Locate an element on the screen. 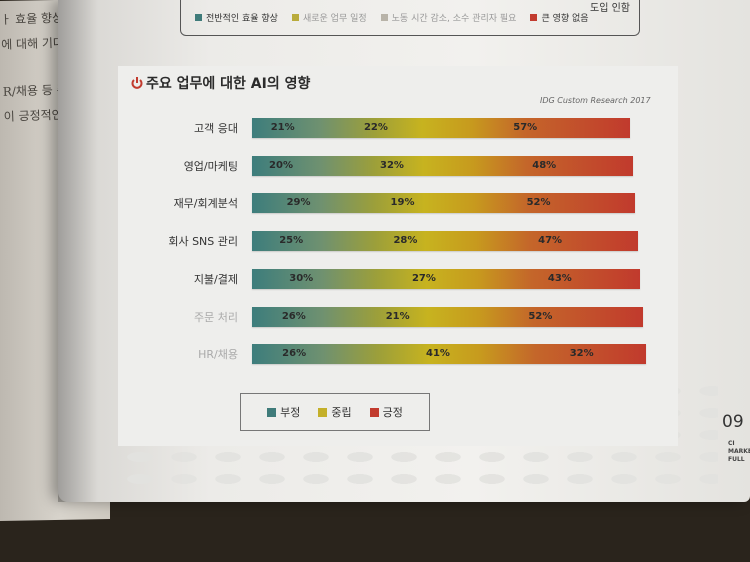 This screenshot has width=750, height=562. data-label: 22% is located at coordinates (375, 127).